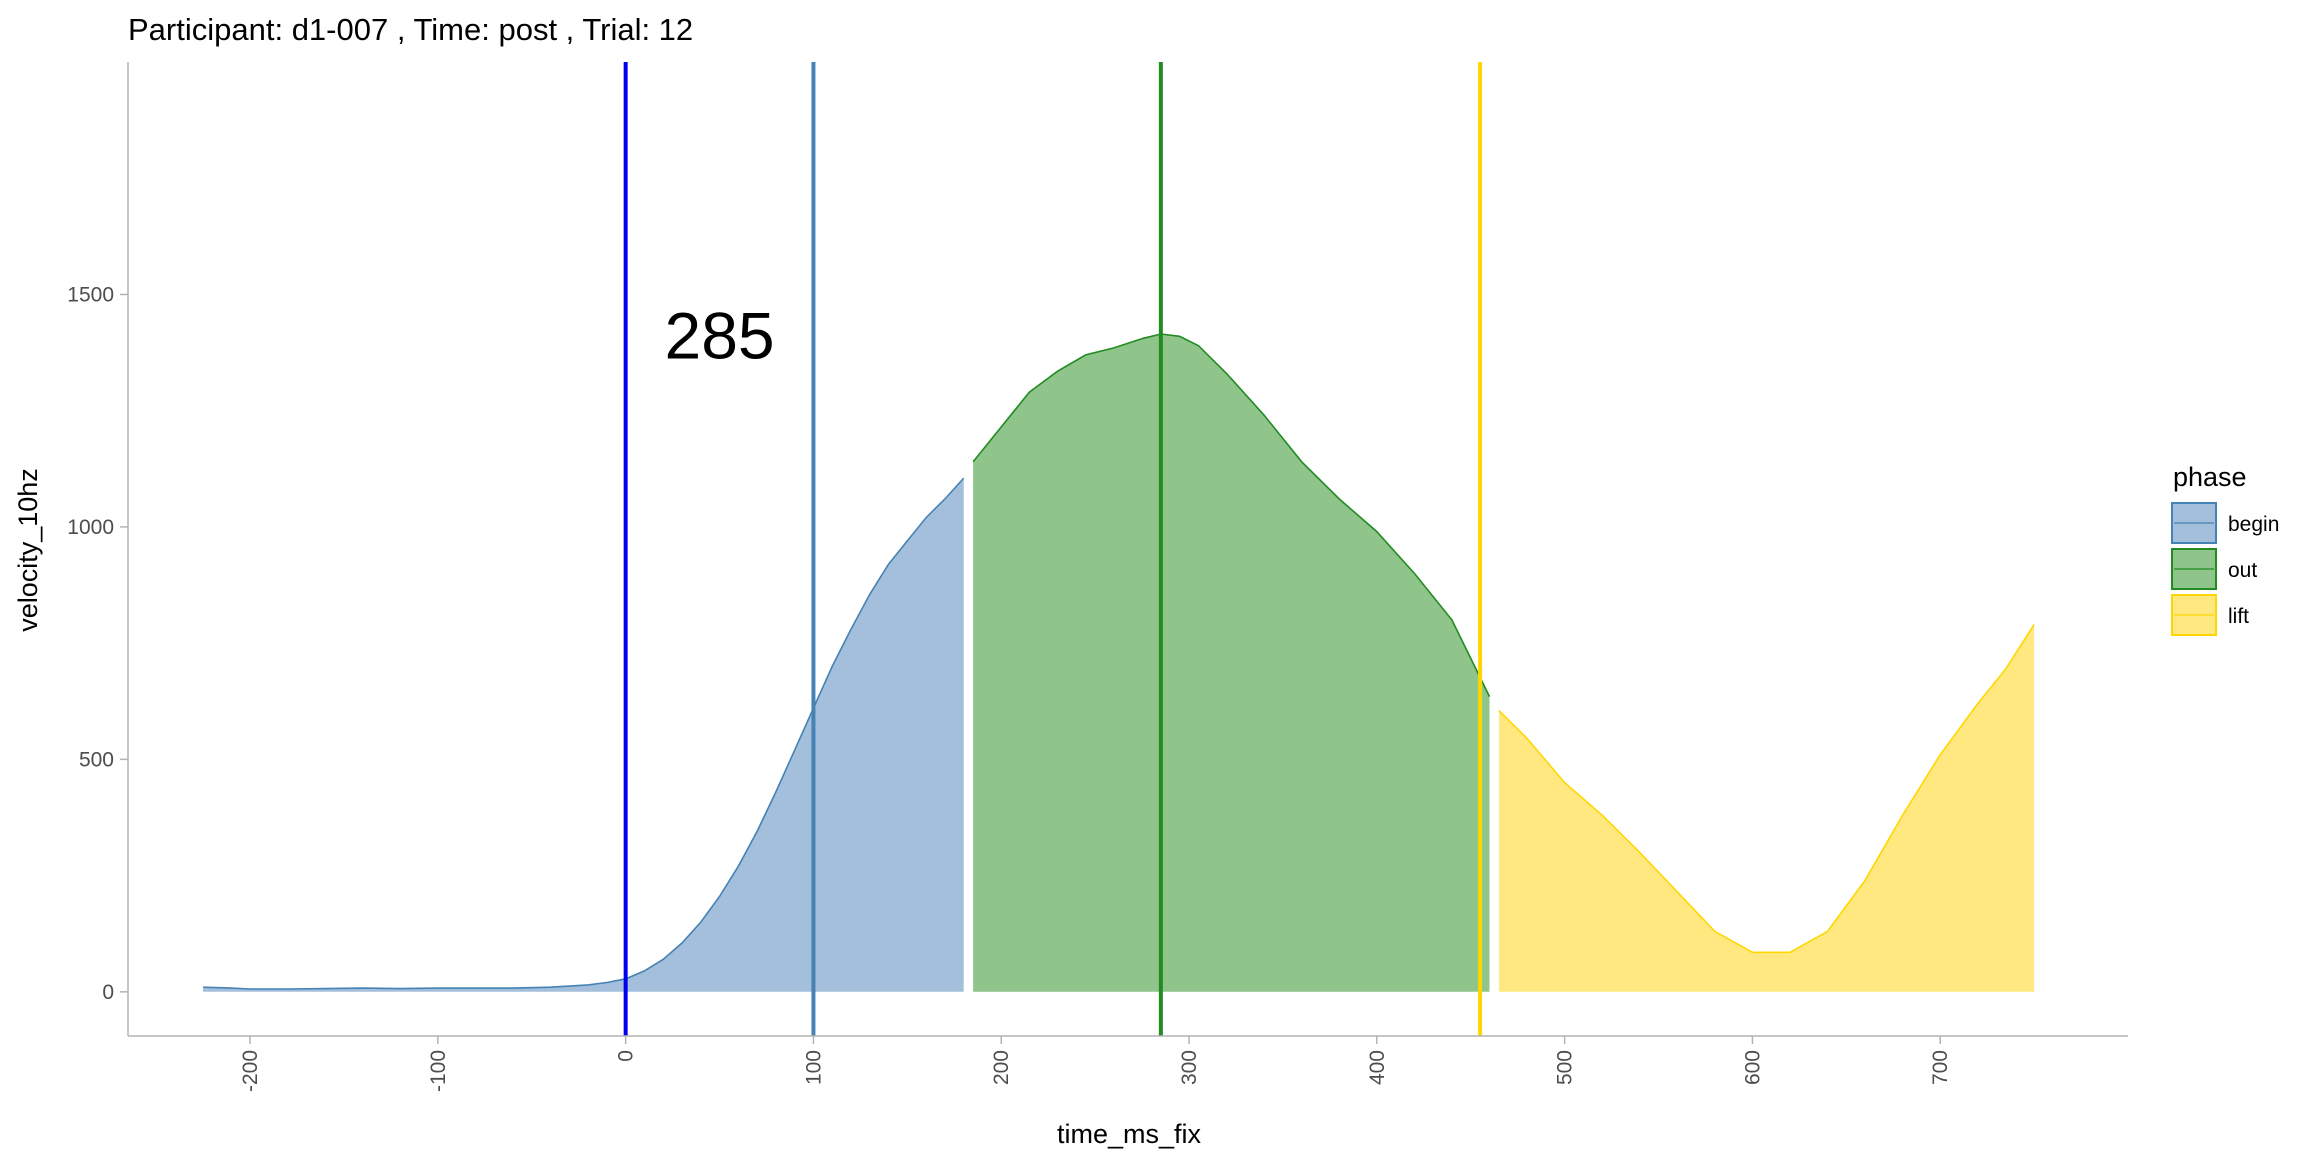  What do you see at coordinates (2253, 524) in the screenshot?
I see `legend-label-begin: begin` at bounding box center [2253, 524].